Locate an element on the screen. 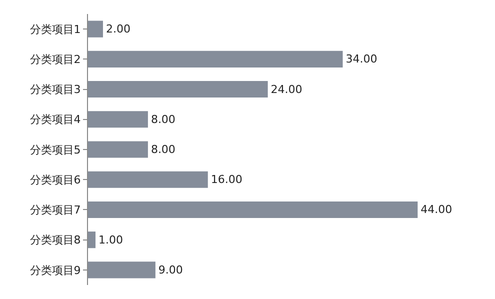  data-label: 9.00 is located at coordinates (170, 269).